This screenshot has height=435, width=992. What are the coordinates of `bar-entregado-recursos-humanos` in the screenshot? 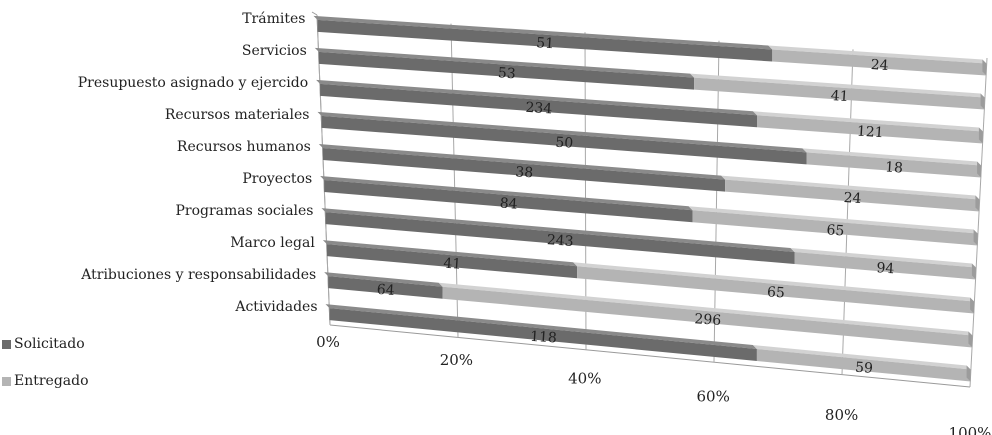 It's located at (850, 193).